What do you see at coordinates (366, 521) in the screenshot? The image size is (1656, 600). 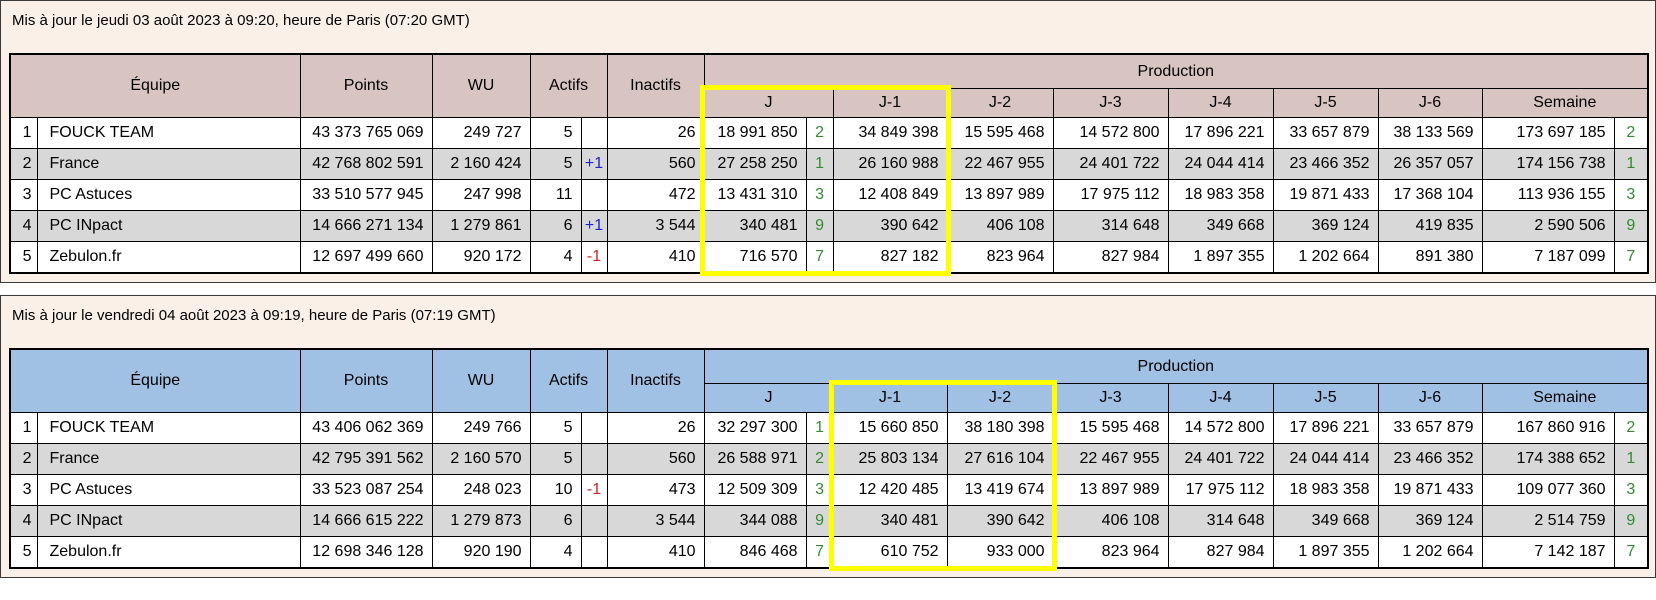 I see `cell-points: 14 666 615 222` at bounding box center [366, 521].